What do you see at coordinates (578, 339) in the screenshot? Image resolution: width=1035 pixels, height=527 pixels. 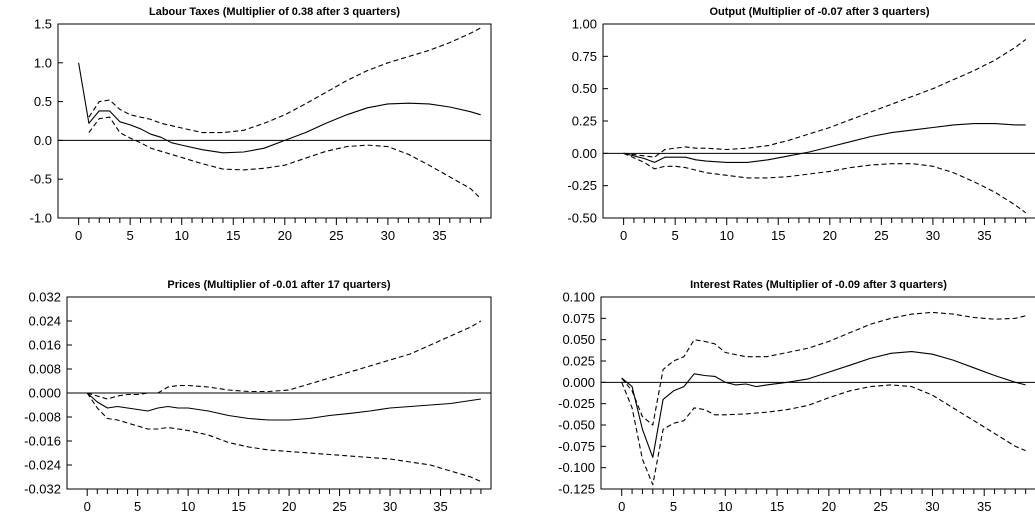 I see `y-tick-label: 0.050` at bounding box center [578, 339].